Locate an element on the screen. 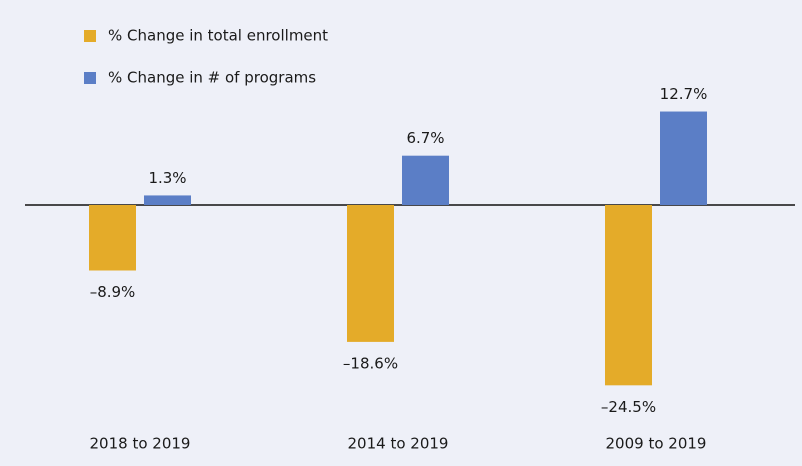 This screenshot has height=466, width=802. legend-label: % Change in # of programs is located at coordinates (212, 78).